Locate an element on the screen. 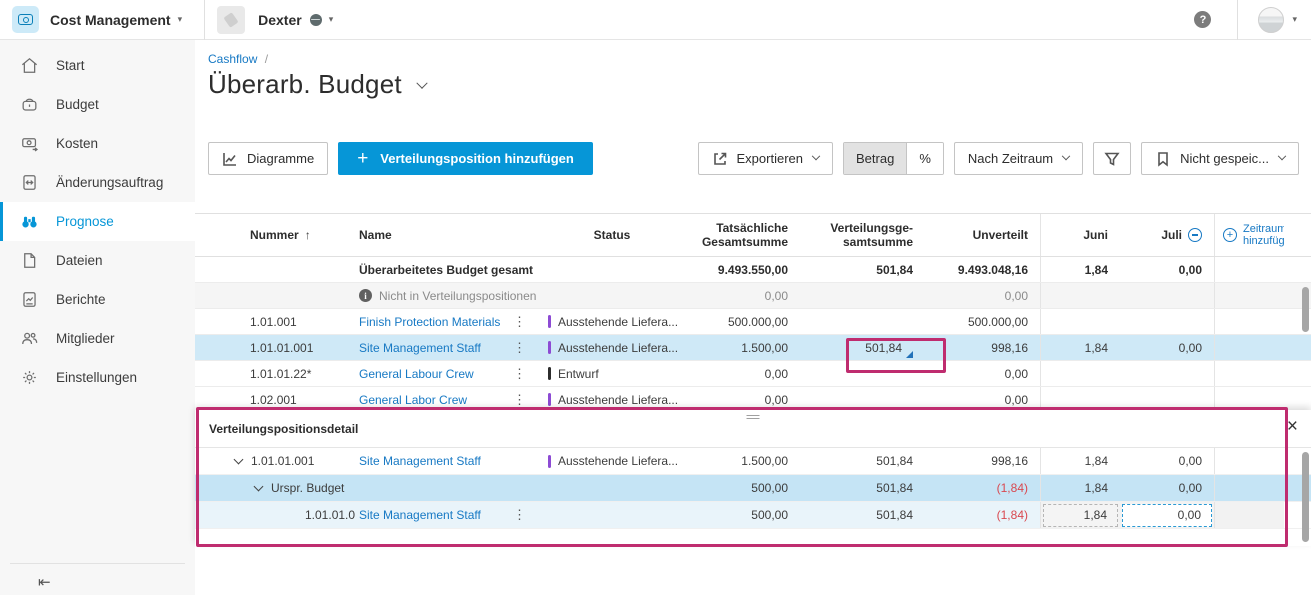 This screenshot has width=1311, height=595. project-thumbnail is located at coordinates (231, 19).